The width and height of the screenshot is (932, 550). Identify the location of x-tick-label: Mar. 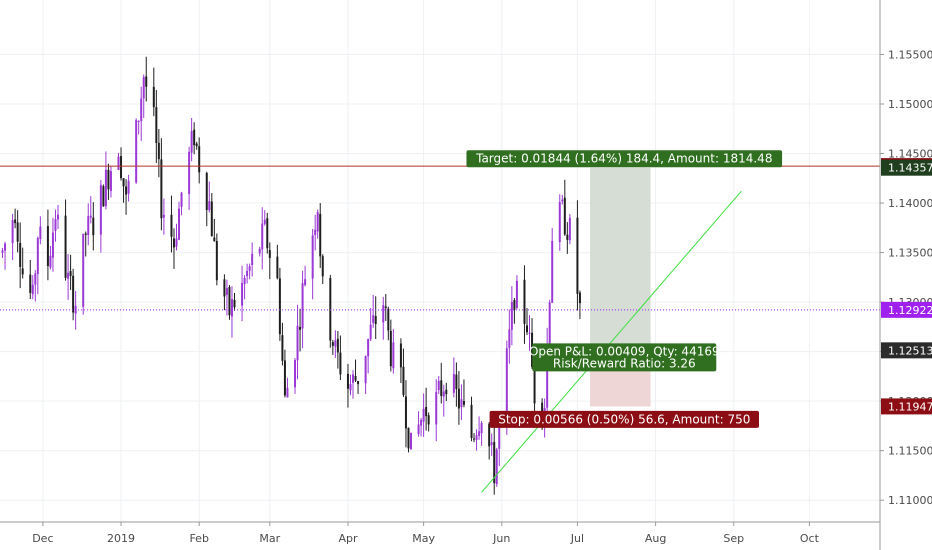
(269, 538).